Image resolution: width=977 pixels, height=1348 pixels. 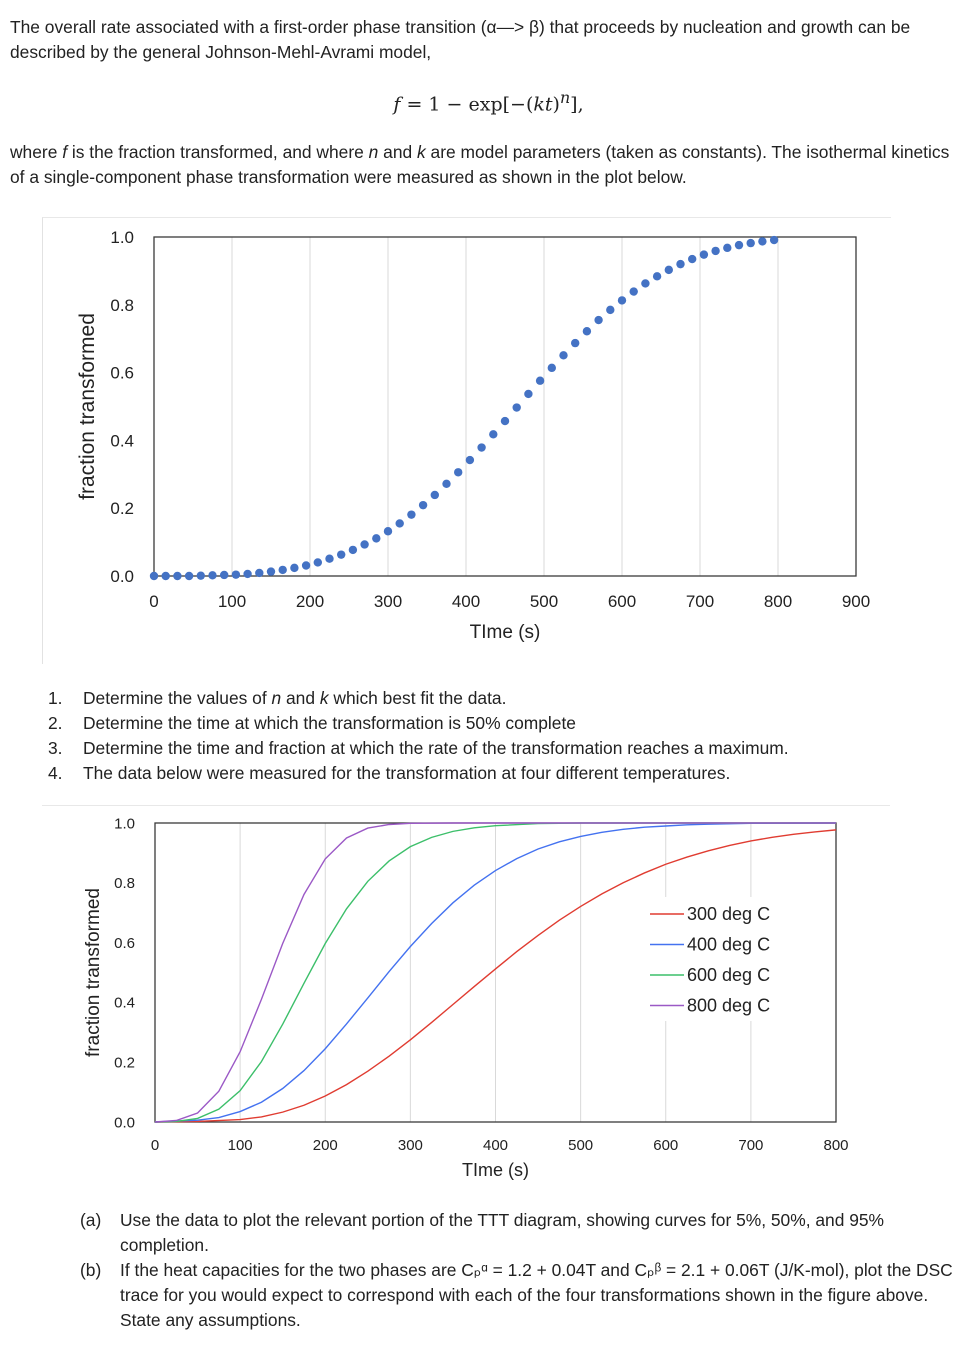 I want to click on x-tick-label: 900, so click(x=856, y=601).